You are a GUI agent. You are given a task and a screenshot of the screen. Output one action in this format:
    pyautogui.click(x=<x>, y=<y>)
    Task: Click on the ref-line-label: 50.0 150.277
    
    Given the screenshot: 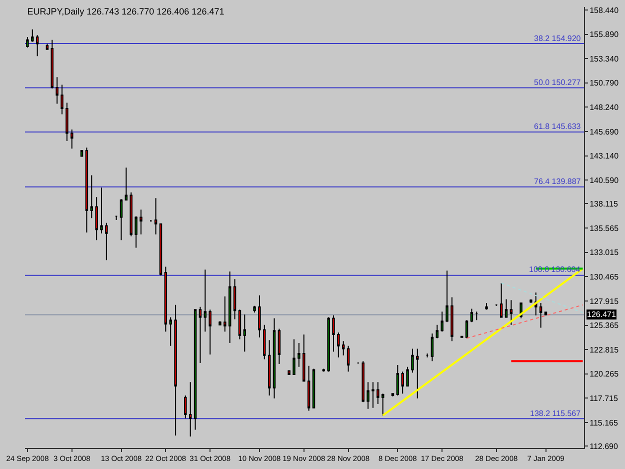 What is the action you would take?
    pyautogui.click(x=558, y=82)
    